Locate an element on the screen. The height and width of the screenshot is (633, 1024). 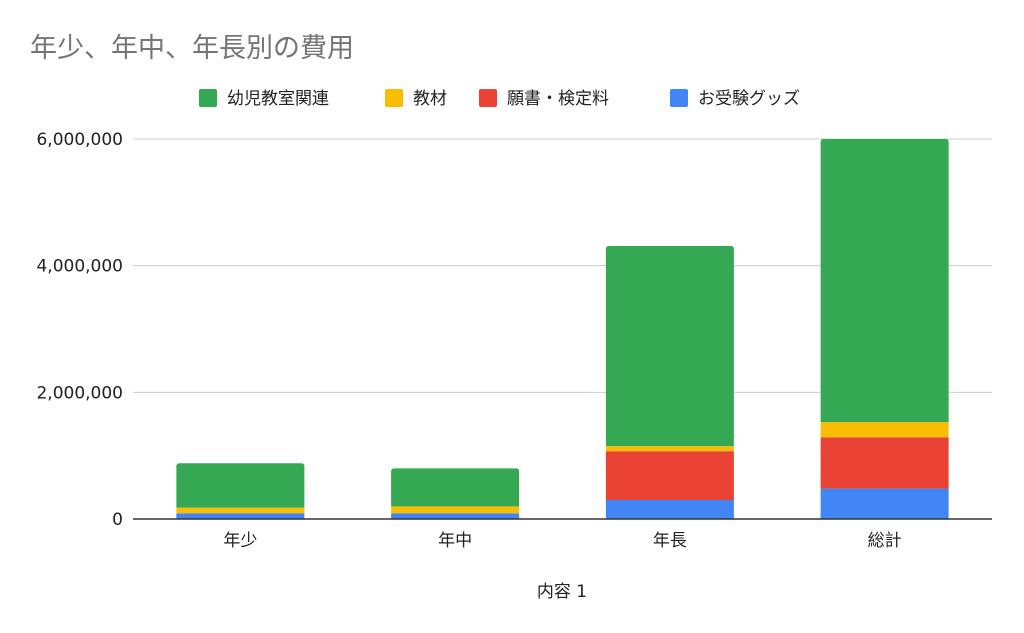
chart-legend: 幼児教室関連 教材 願書・検定料 お受験グッズ is located at coordinates (499, 99).